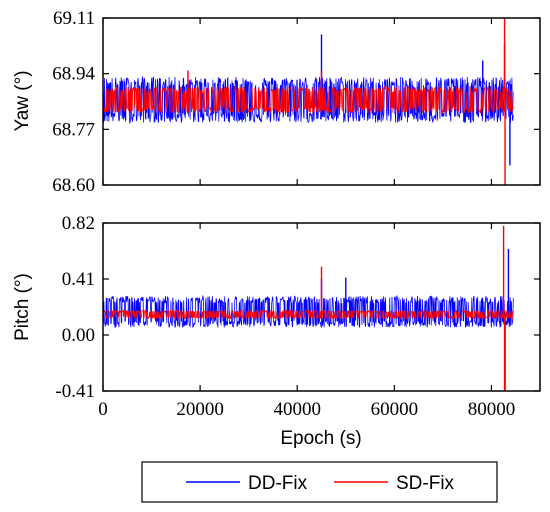  Describe the element at coordinates (22, 307) in the screenshot. I see `pitch-axis-title: Pitch (°)` at that location.